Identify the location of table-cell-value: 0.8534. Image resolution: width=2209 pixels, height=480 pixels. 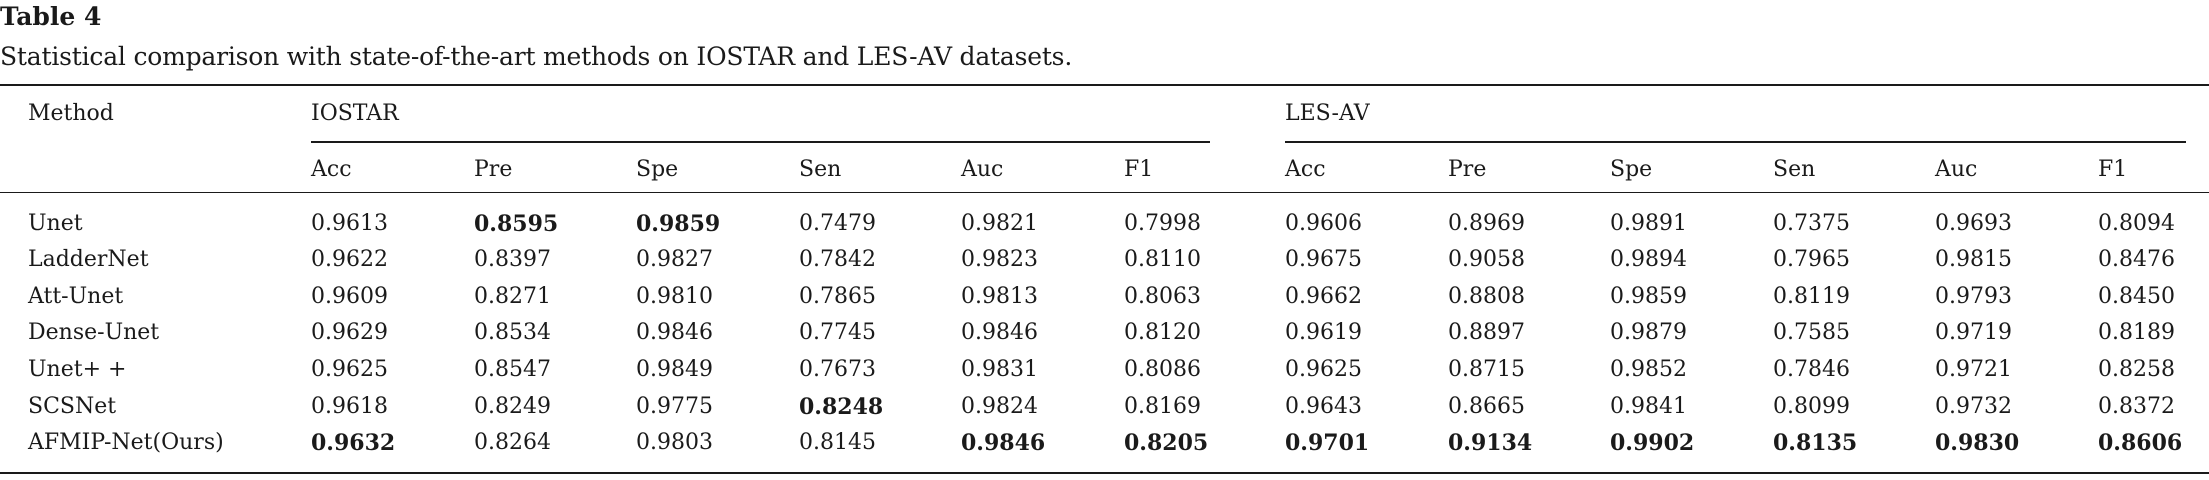
(512, 332).